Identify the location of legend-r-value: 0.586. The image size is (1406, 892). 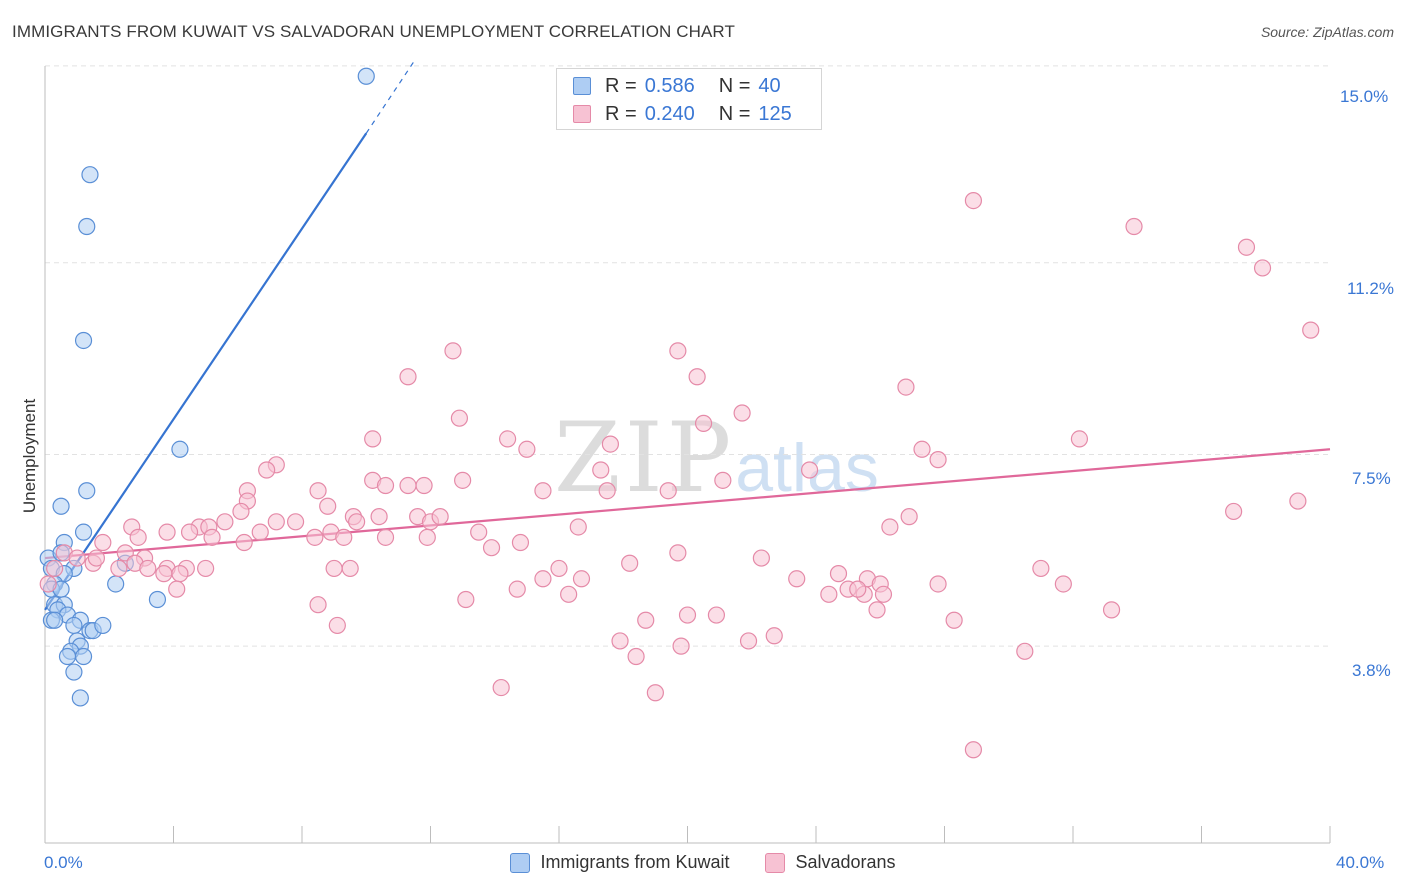
(669, 85).